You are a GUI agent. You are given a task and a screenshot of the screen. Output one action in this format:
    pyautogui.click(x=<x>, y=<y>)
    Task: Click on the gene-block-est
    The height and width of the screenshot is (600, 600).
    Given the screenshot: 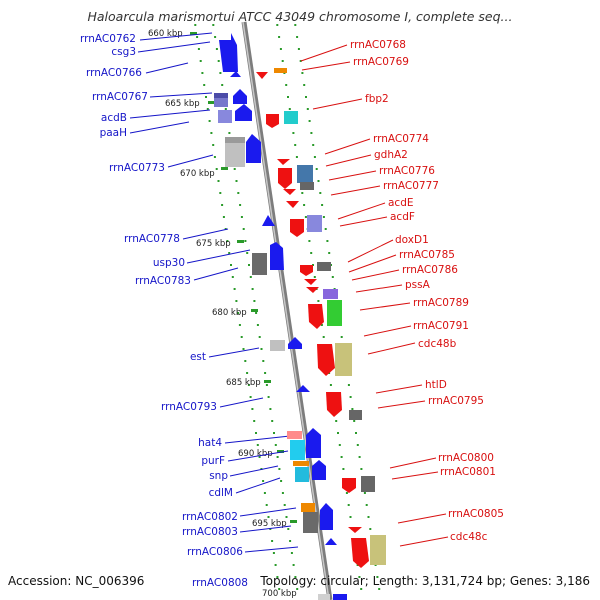 What is the action you would take?
    pyautogui.click(x=277, y=345)
    